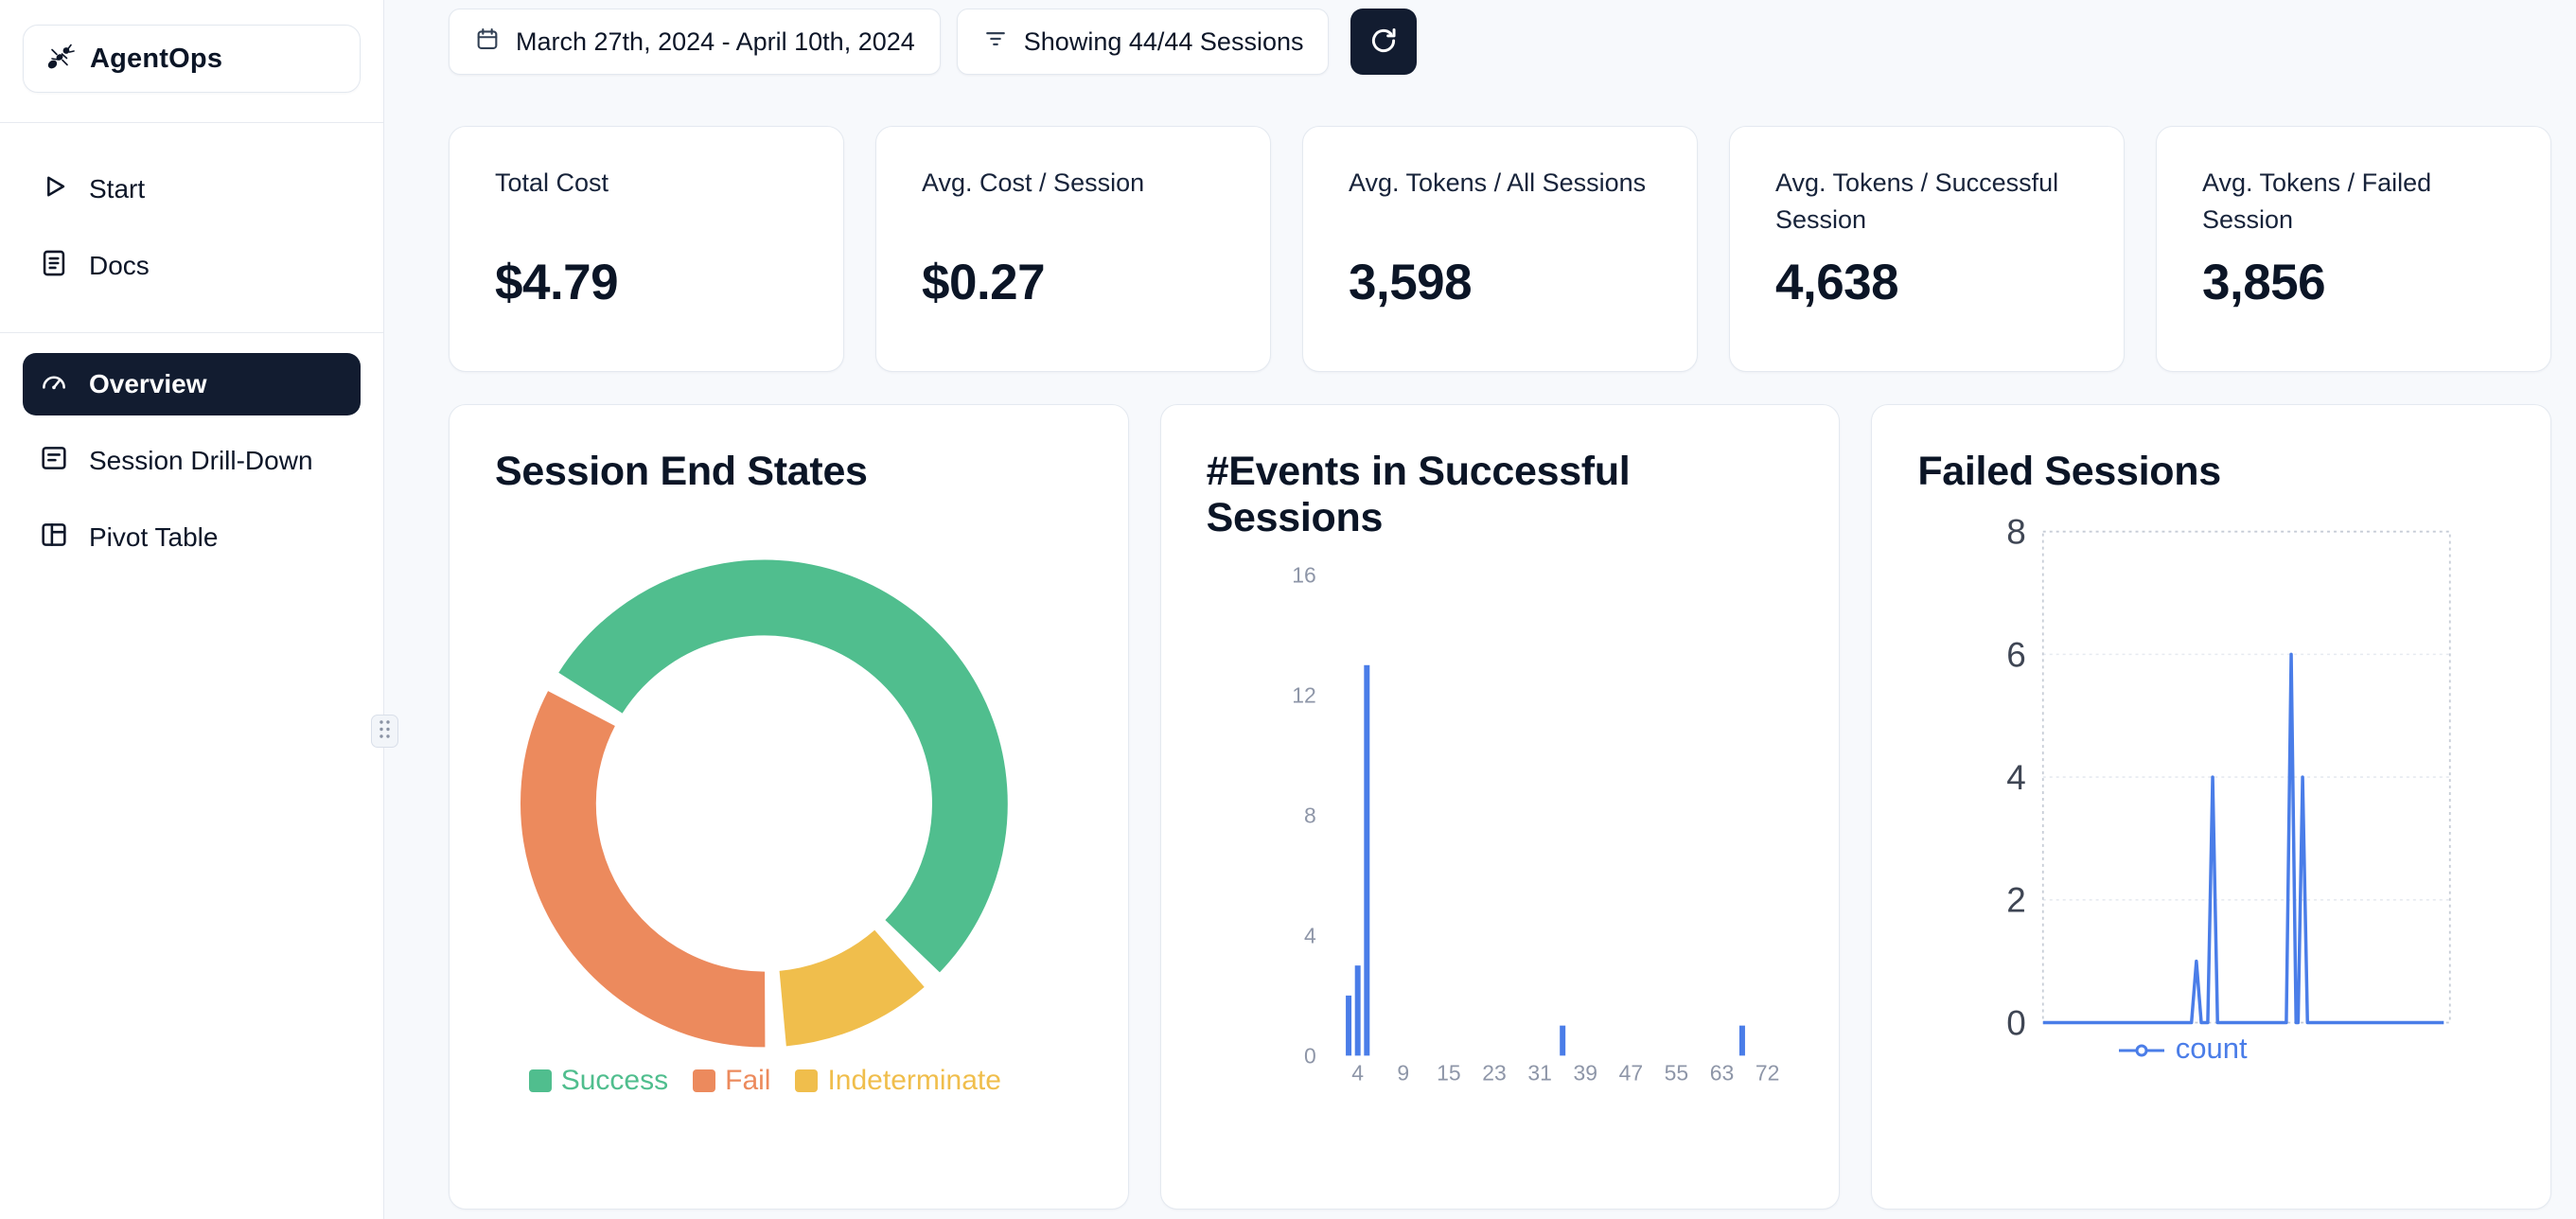 This screenshot has width=2576, height=1219. Describe the element at coordinates (2211, 1048) in the screenshot. I see `line-legend-label: count` at that location.